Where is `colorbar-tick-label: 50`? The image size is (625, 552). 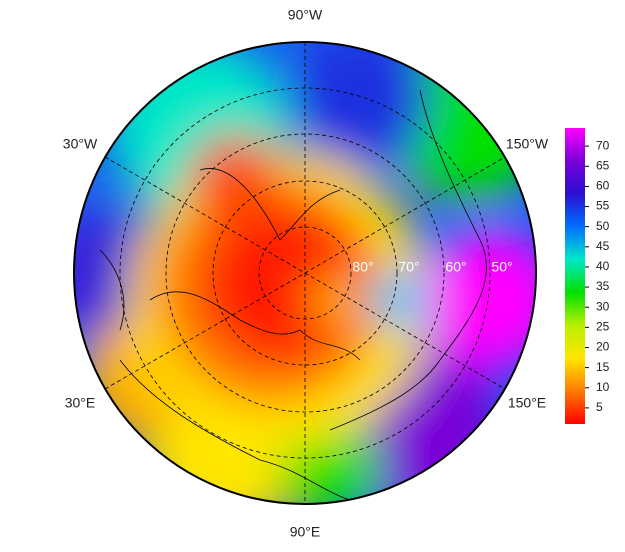 colorbar-tick-label: 50 is located at coordinates (603, 226).